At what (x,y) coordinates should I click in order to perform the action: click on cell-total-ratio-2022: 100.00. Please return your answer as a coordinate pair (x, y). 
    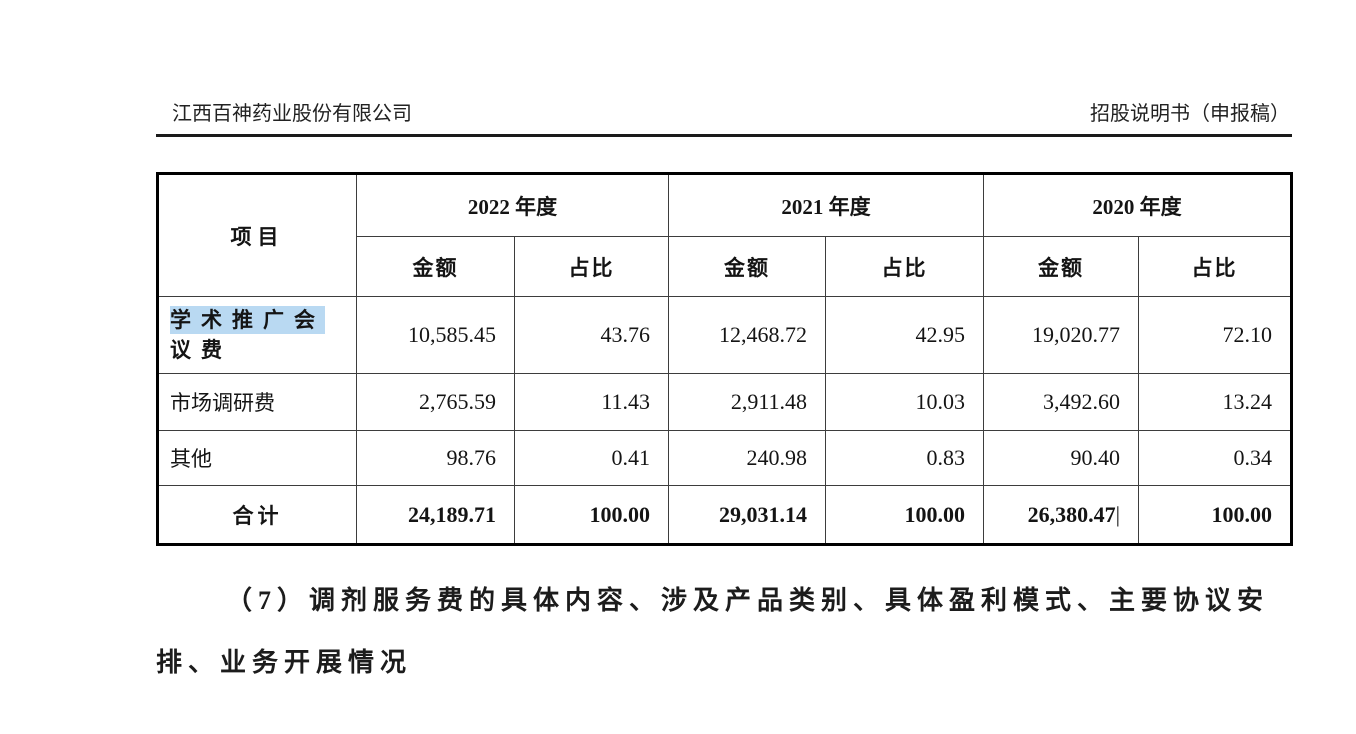
    Looking at the image, I should click on (591, 515).